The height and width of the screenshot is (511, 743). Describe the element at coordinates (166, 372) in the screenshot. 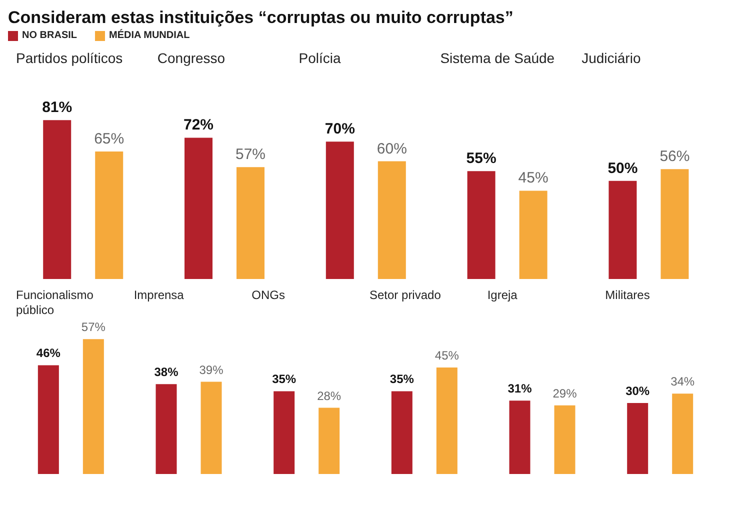

I see `data-label: 38%` at that location.